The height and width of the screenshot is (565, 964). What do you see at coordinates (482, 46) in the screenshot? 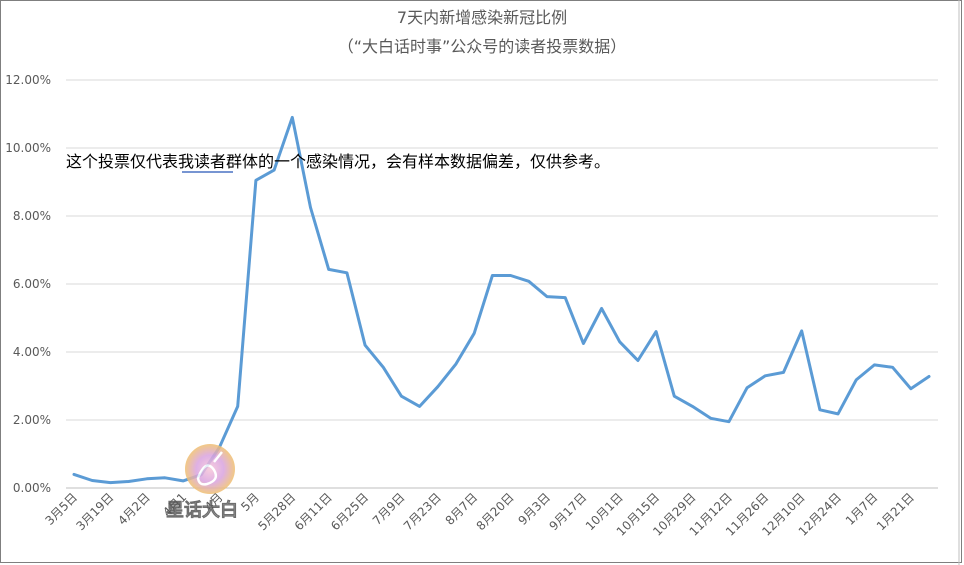
I see `chart-subtitle: （“大白话时事”公众号的读者投票数据）` at bounding box center [482, 46].